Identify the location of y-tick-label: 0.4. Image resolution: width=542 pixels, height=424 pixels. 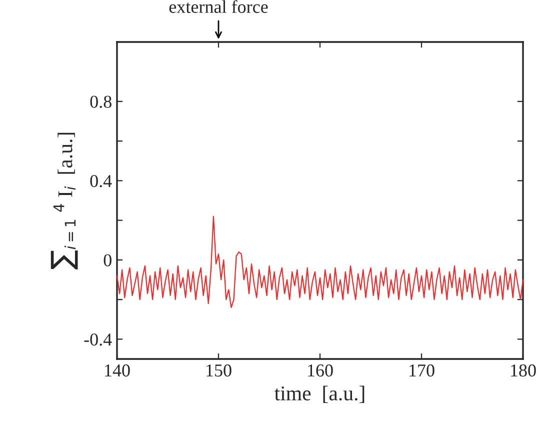
(101, 181).